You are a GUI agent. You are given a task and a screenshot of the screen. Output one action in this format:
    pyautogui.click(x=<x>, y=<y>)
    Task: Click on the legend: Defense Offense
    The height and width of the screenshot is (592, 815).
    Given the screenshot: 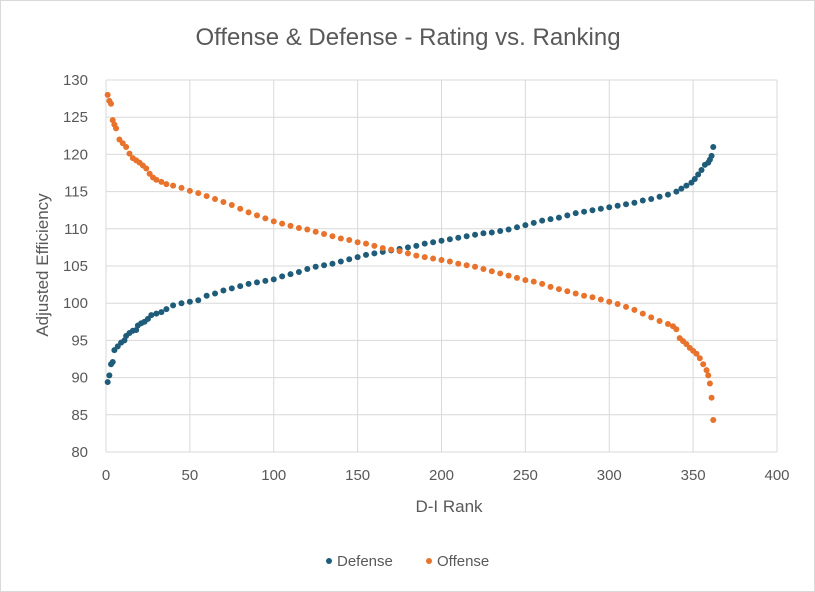 What is the action you would take?
    pyautogui.click(x=407, y=561)
    